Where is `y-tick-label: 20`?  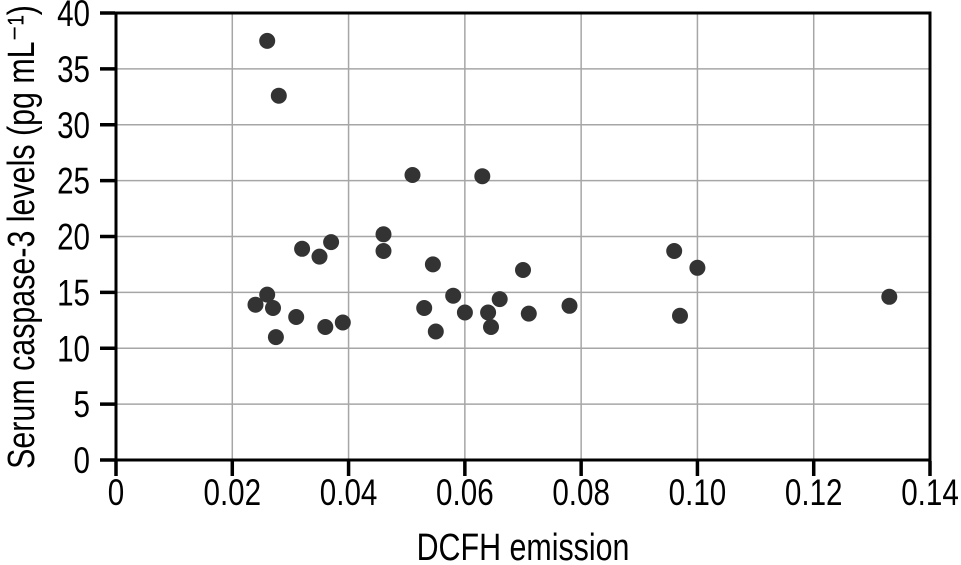
y-tick-label: 20 is located at coordinates (73, 237).